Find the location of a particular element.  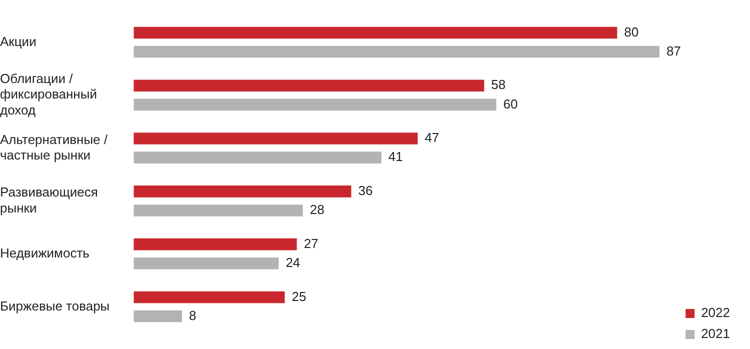

y-tick-label: Развивающиеся рынки is located at coordinates (49, 200).